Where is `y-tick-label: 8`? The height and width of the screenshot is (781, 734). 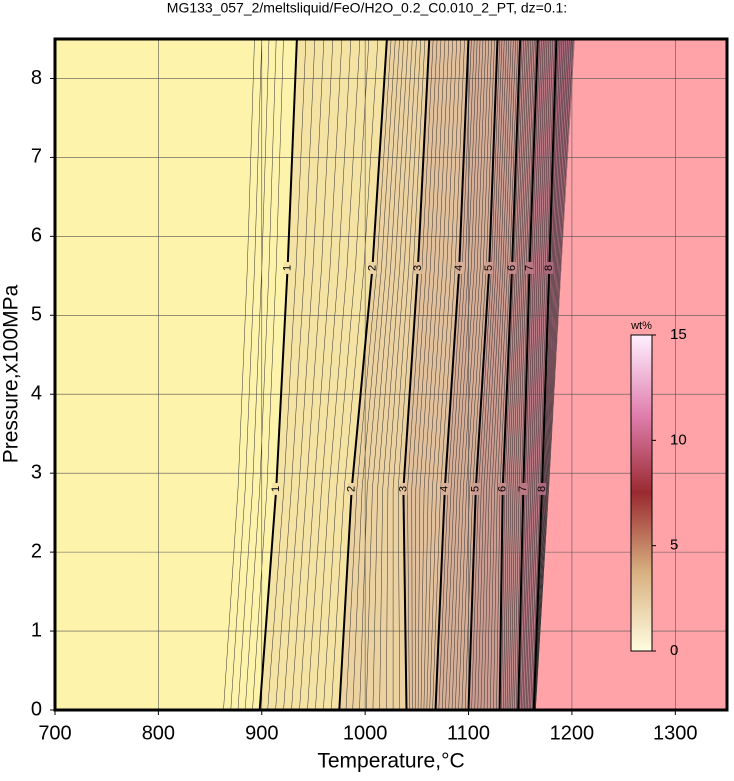
y-tick-label: 8 is located at coordinates (36, 78).